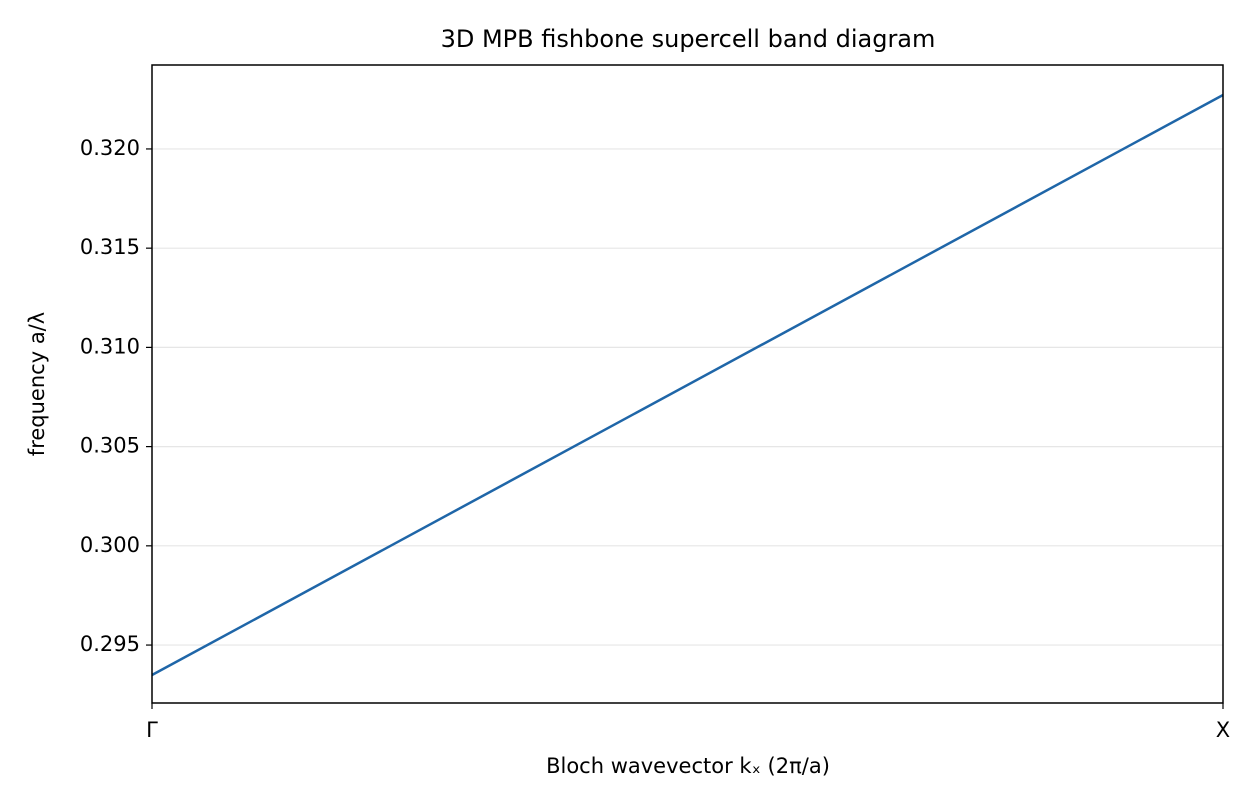 Image resolution: width=1260 pixels, height=810 pixels. What do you see at coordinates (110, 545) in the screenshot?
I see `y-tick-label: 0.300` at bounding box center [110, 545].